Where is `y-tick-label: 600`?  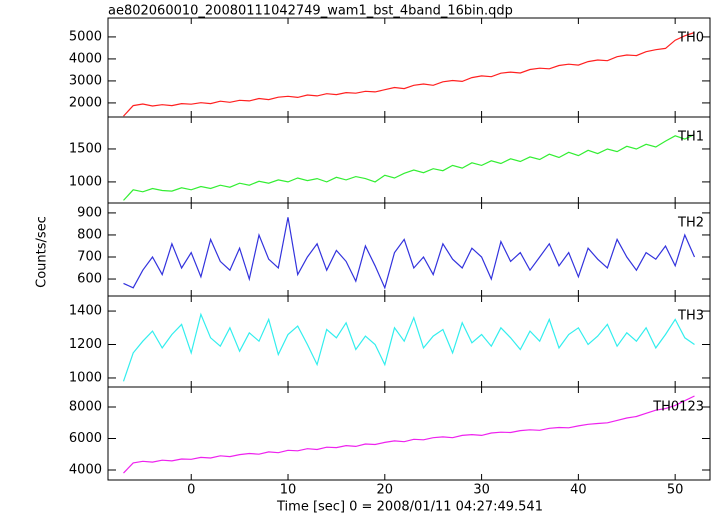 y-tick-label: 600 is located at coordinates (89, 279).